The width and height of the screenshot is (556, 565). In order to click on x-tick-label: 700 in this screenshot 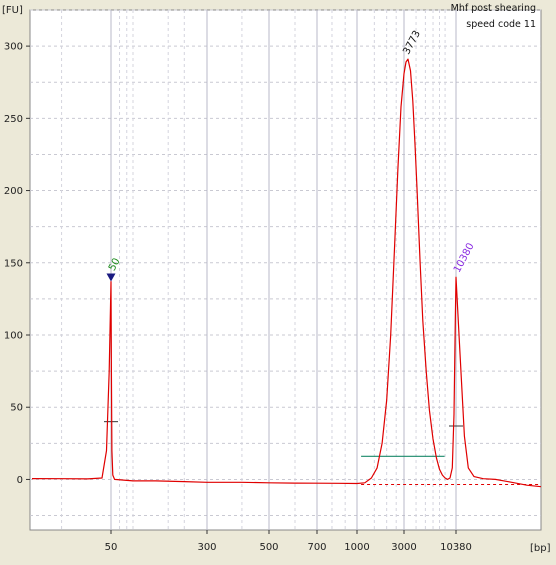, I will do `click(316, 547)`.